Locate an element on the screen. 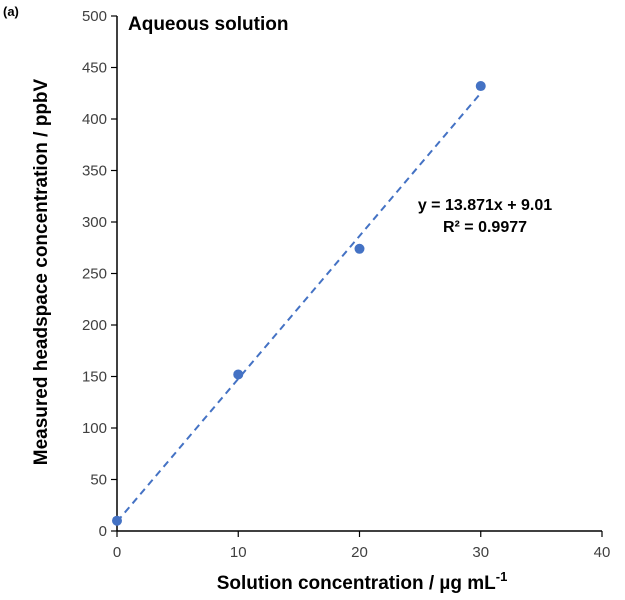 The height and width of the screenshot is (600, 625). y-axis-title: Measured headspace concentration / ppbV is located at coordinates (41, 271).